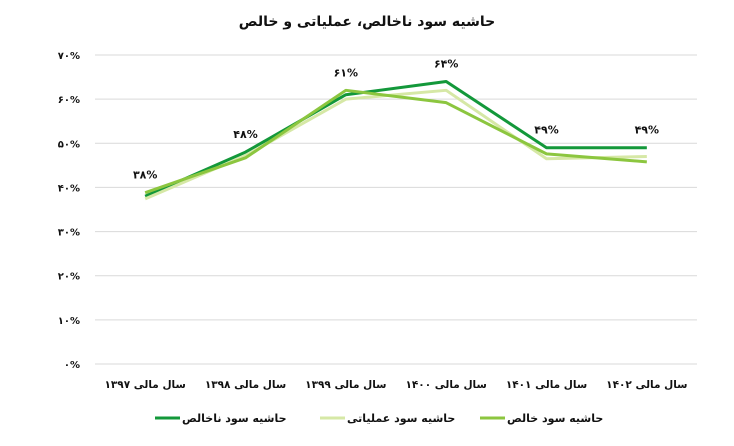 Image resolution: width=734 pixels, height=446 pixels. I want to click on x-tick-label: سال مالی ۱۳۹۸, so click(245, 385).